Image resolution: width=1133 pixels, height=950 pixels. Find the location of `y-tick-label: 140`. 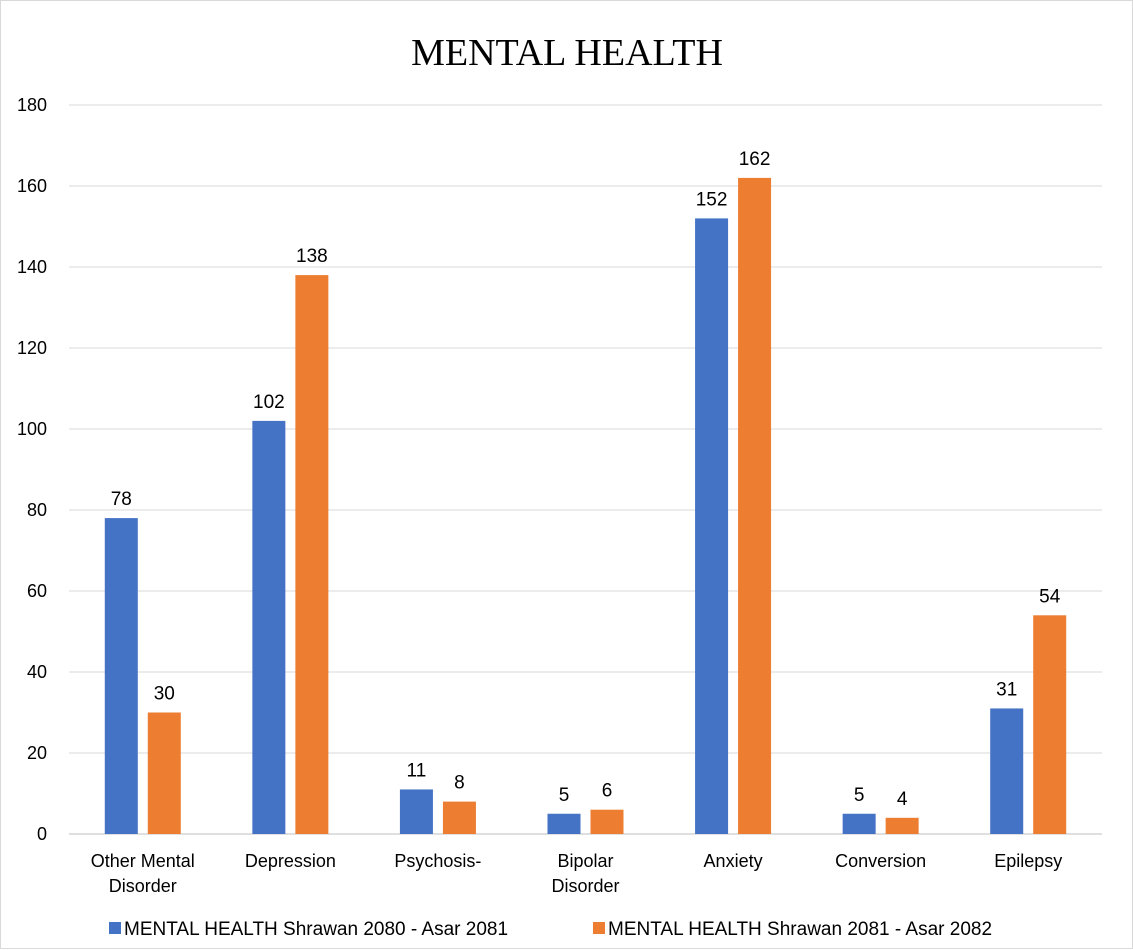

y-tick-label: 140 is located at coordinates (32, 267).